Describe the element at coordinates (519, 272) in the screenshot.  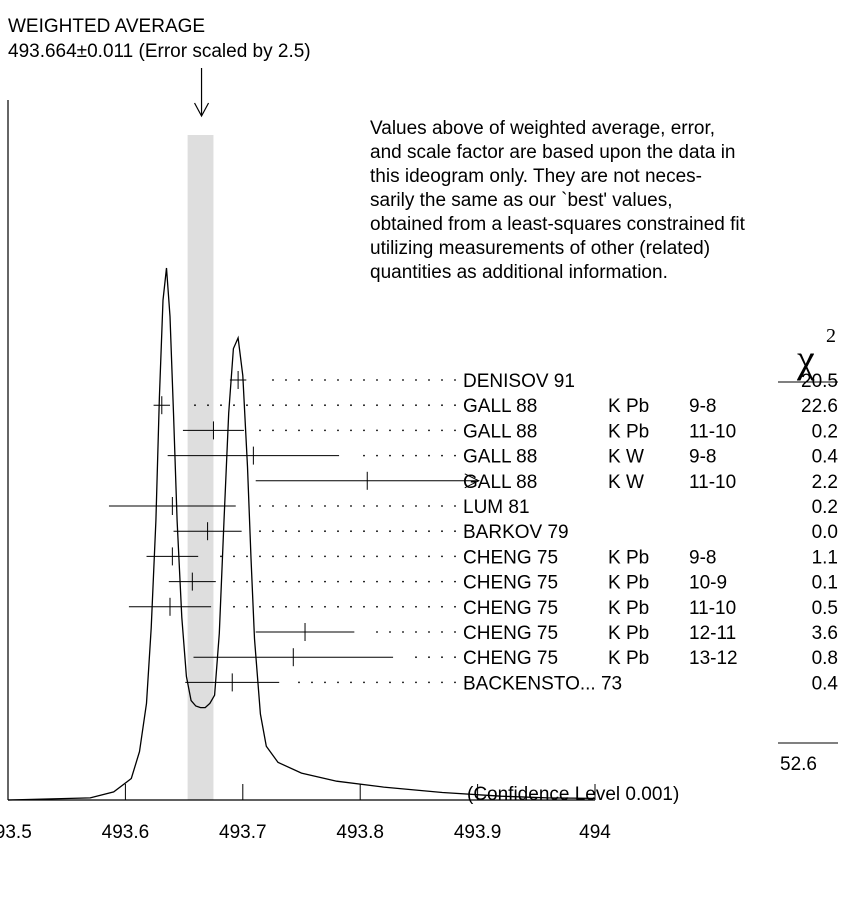
I see `note-line: quantities as additional information.` at that location.